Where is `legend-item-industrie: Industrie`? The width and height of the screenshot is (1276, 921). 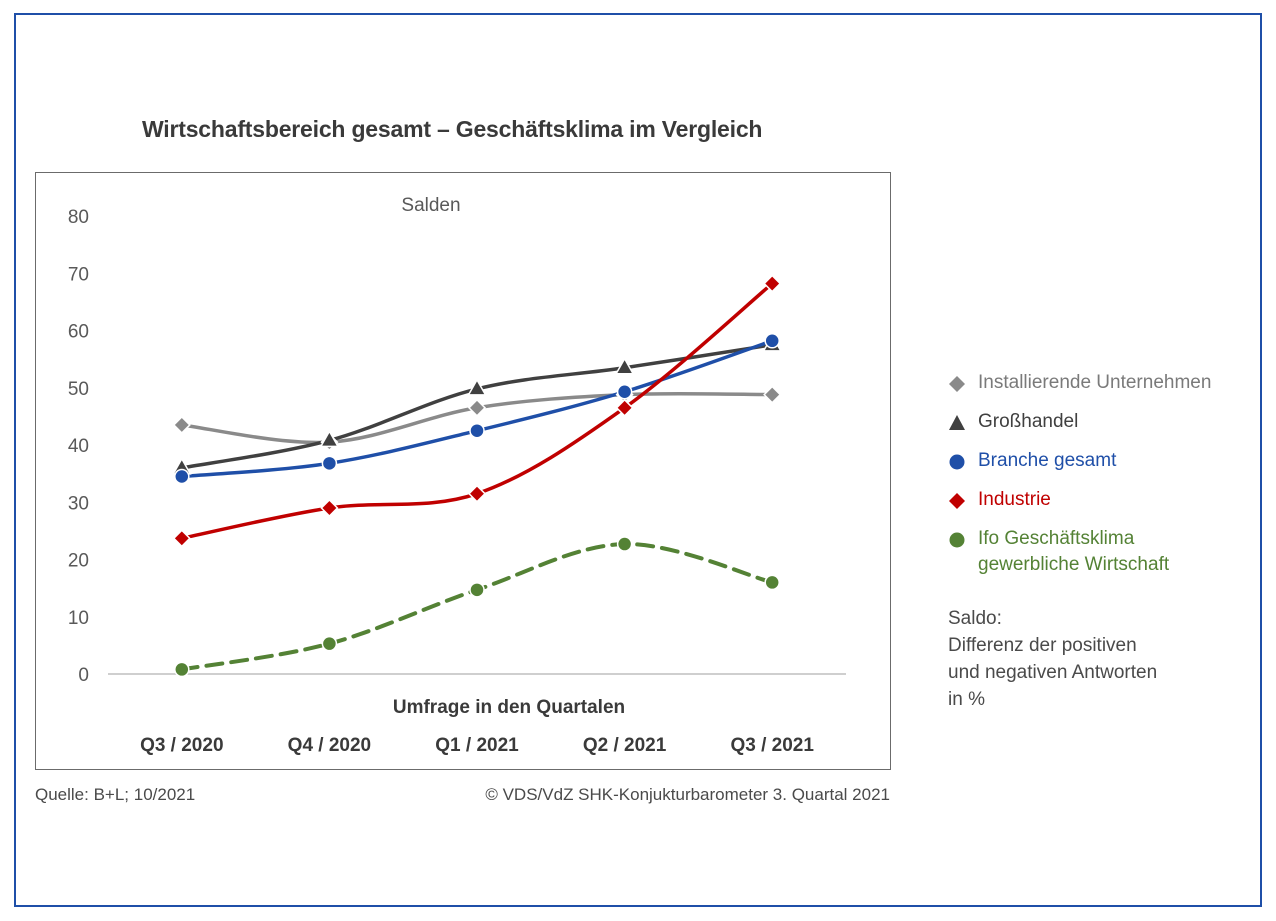
legend-item-industrie: Industrie is located at coordinates (1098, 500).